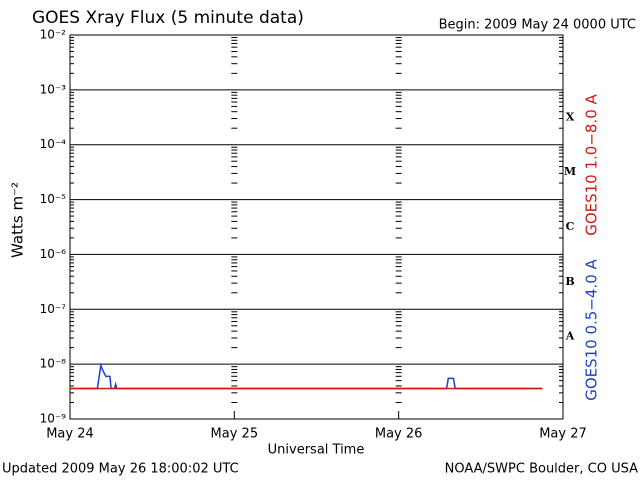  Describe the element at coordinates (570, 336) in the screenshot. I see `flare-class: A` at that location.